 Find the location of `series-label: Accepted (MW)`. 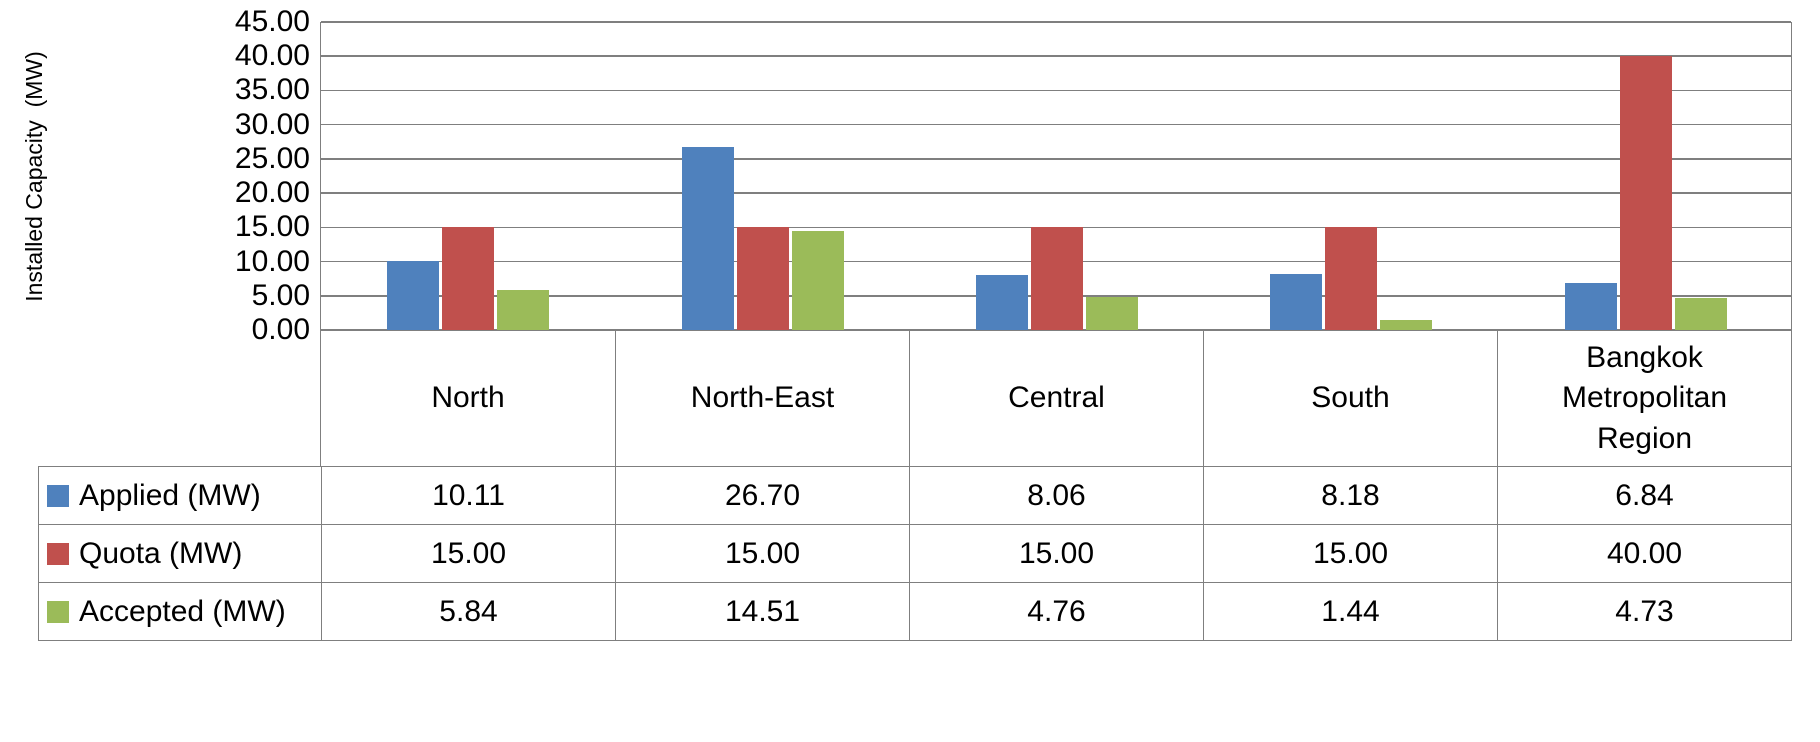

series-label: Accepted (MW) is located at coordinates (182, 611).